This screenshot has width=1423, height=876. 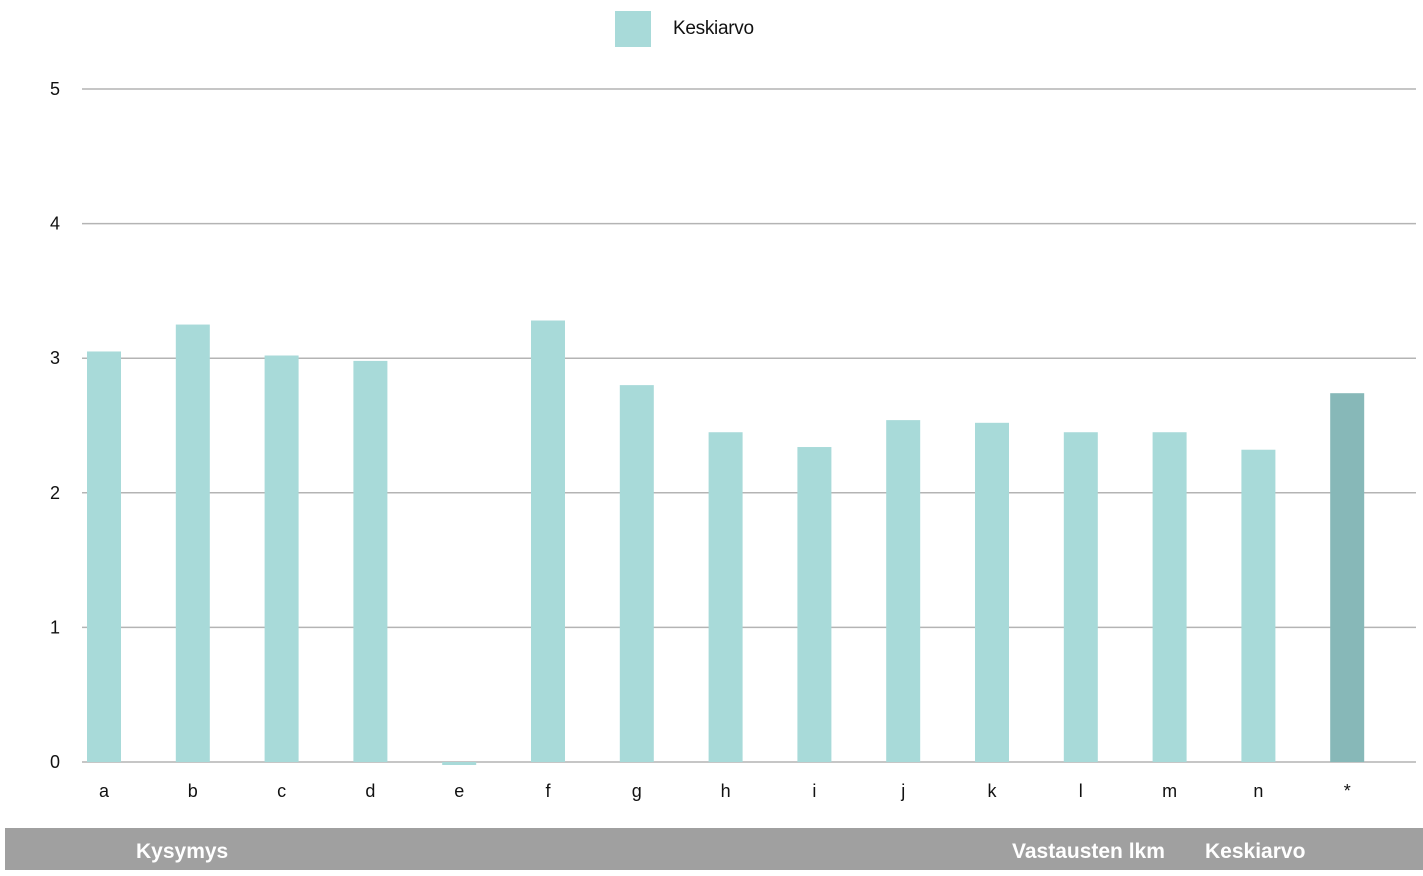 What do you see at coordinates (725, 597) in the screenshot?
I see `bar-h` at bounding box center [725, 597].